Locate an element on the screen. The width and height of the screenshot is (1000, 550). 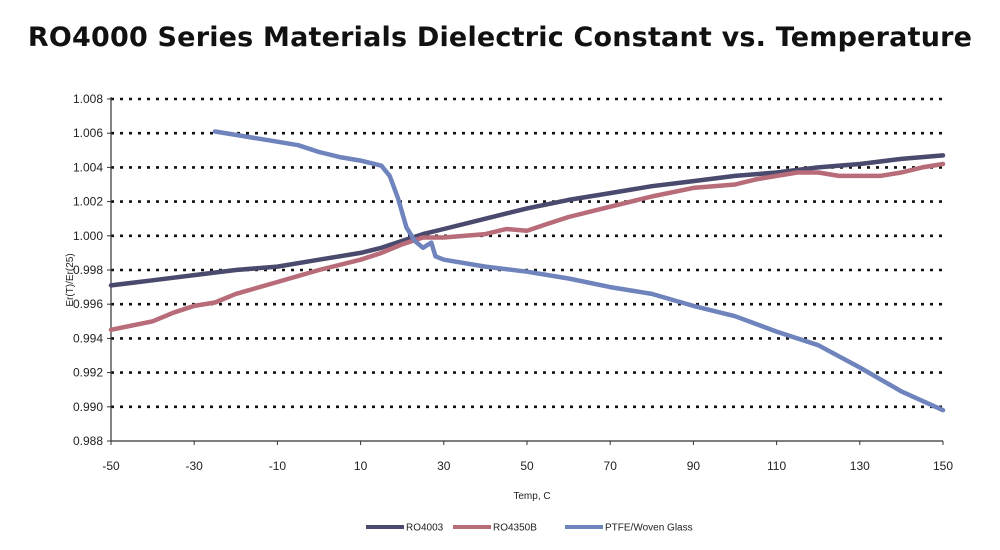
y-tick-label: 0.996 is located at coordinates (88, 304).